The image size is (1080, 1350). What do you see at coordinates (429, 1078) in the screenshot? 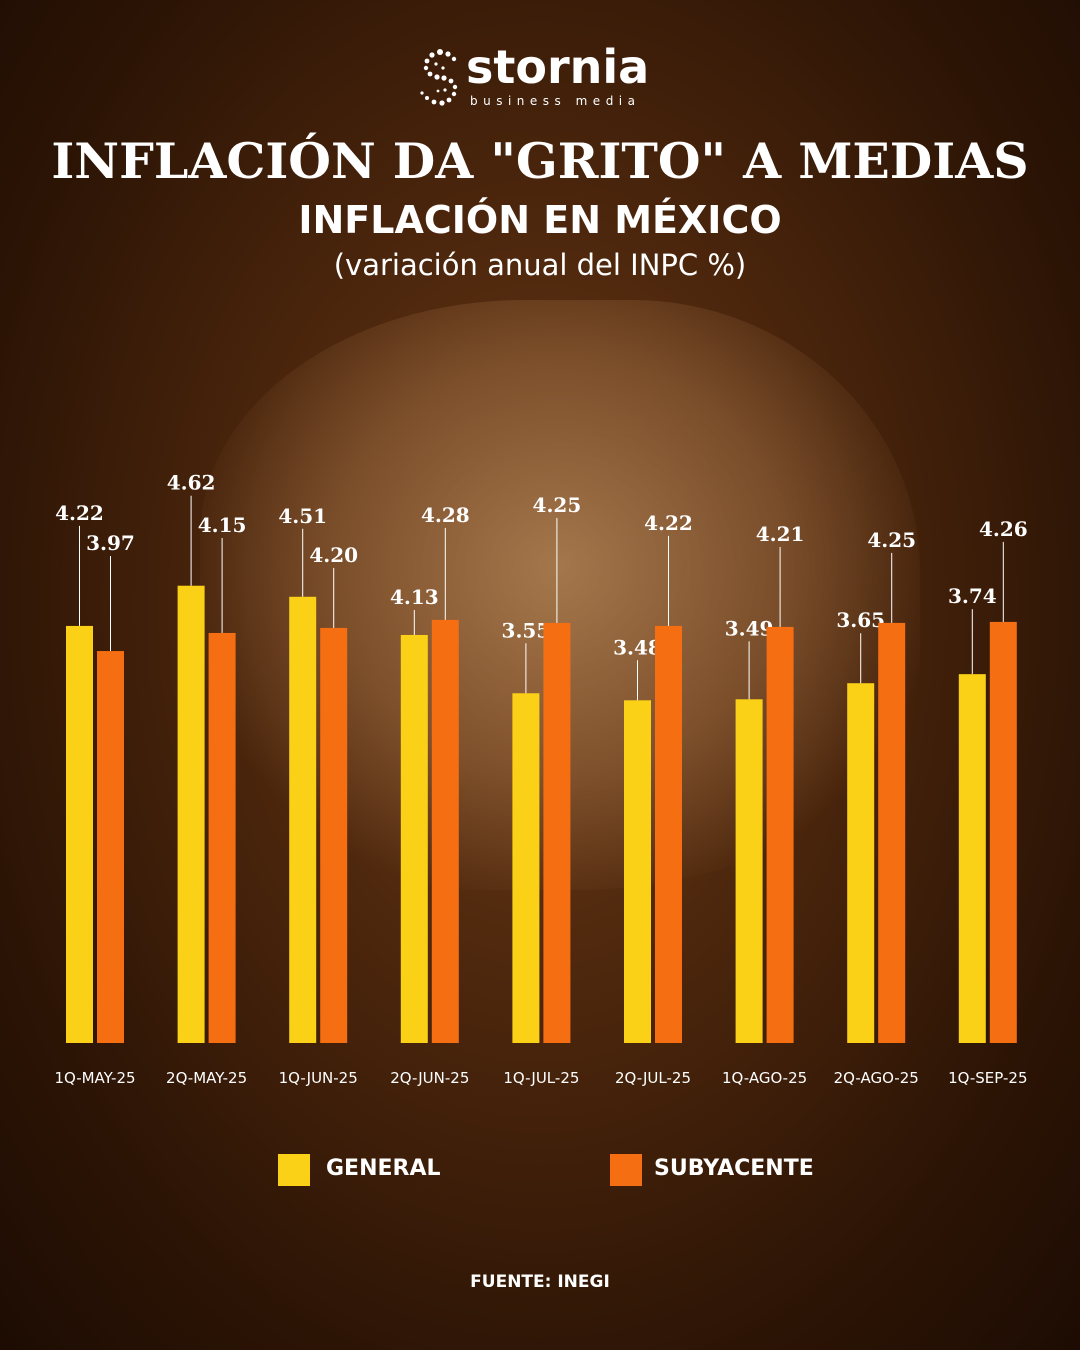
I see `category-label-2q-jun-25: 2Q-JUN-25` at bounding box center [429, 1078].